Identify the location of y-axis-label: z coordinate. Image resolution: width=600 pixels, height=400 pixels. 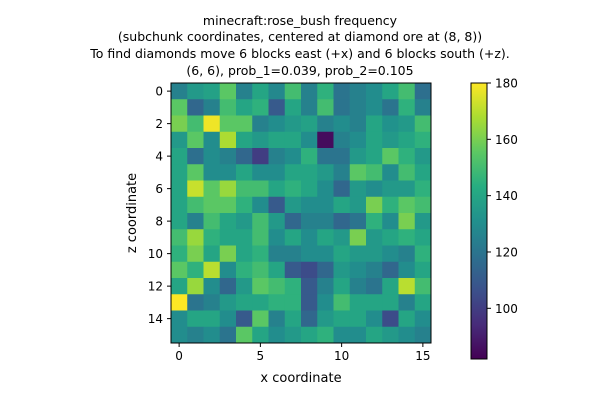
(132, 213).